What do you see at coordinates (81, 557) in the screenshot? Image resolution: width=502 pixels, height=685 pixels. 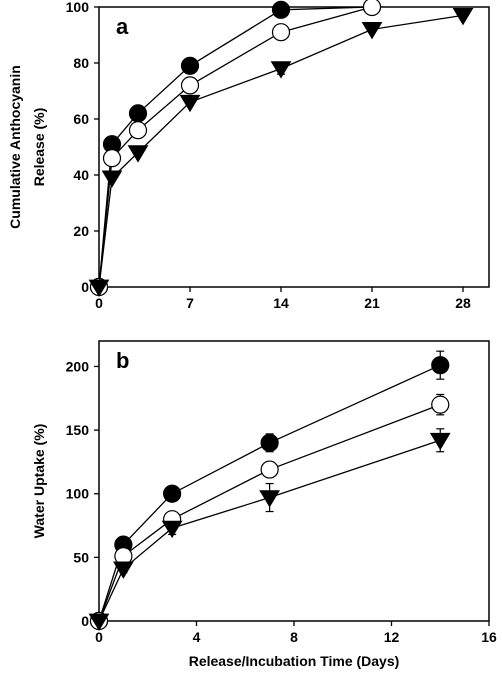 I see `panel-b-y-tick-label-1: 50` at bounding box center [81, 557].